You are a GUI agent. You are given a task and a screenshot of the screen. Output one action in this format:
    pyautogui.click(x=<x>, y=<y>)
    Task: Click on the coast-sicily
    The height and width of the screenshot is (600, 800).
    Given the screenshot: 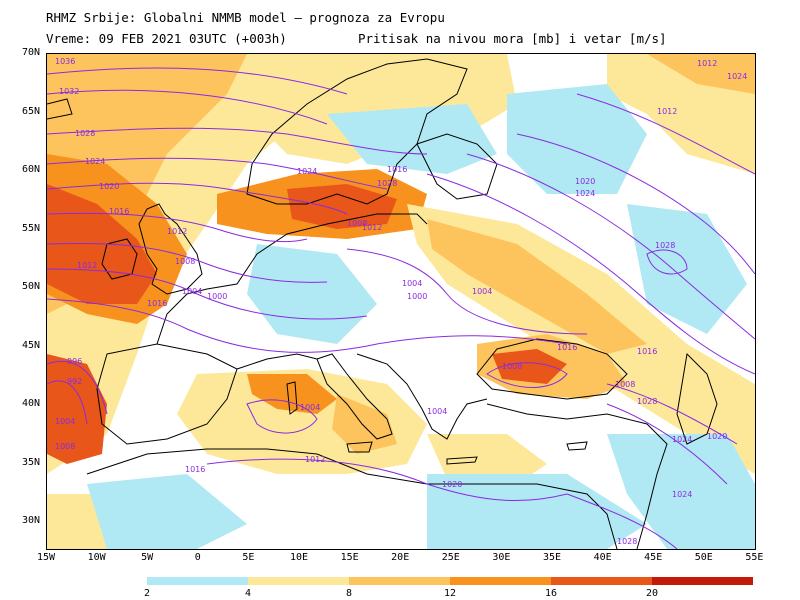 What is the action you would take?
    pyautogui.click(x=359, y=447)
    